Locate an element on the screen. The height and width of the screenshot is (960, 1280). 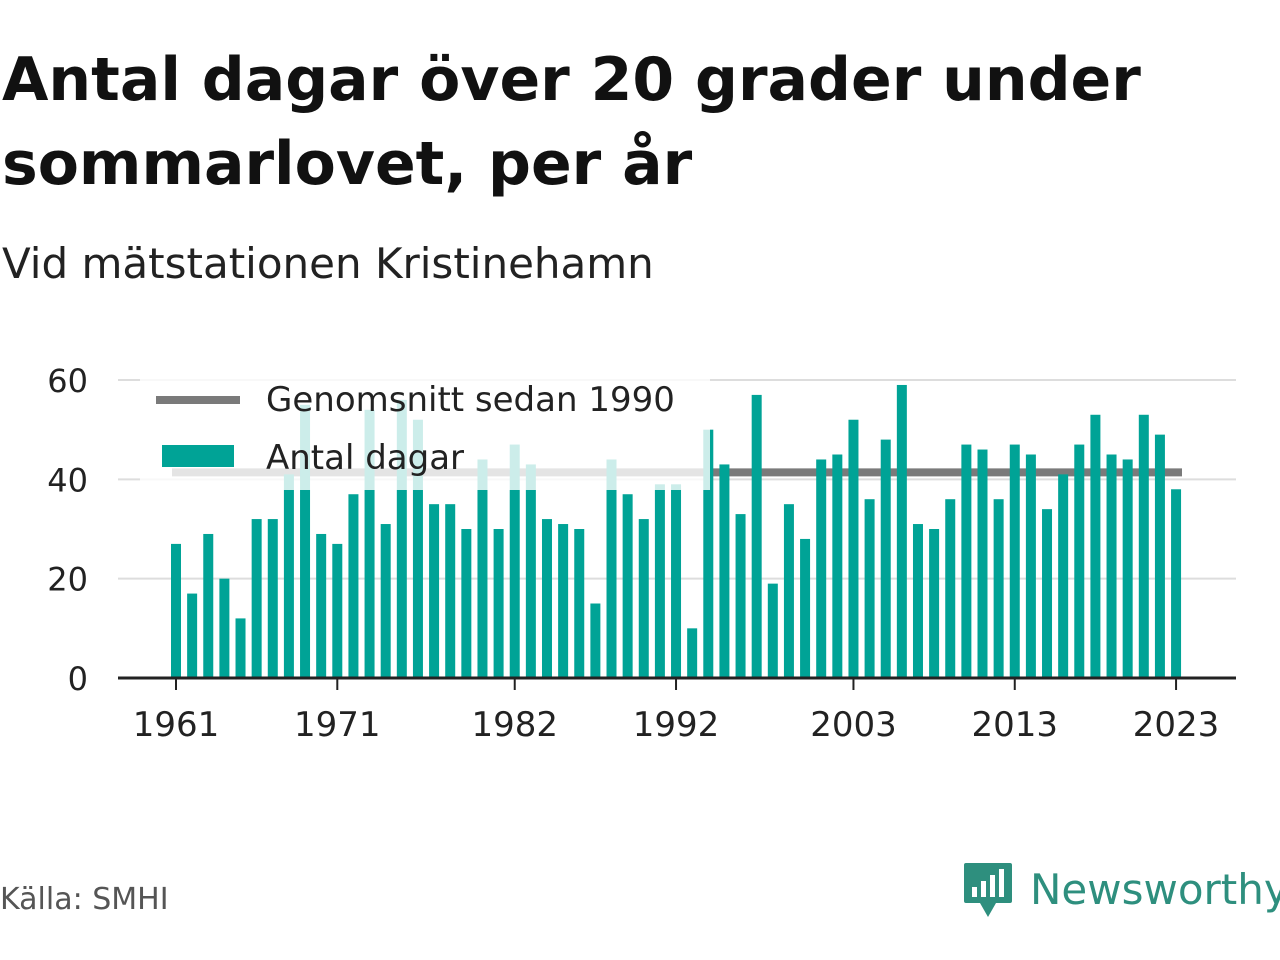
x-tick-label: 1982 is located at coordinates (514, 725).